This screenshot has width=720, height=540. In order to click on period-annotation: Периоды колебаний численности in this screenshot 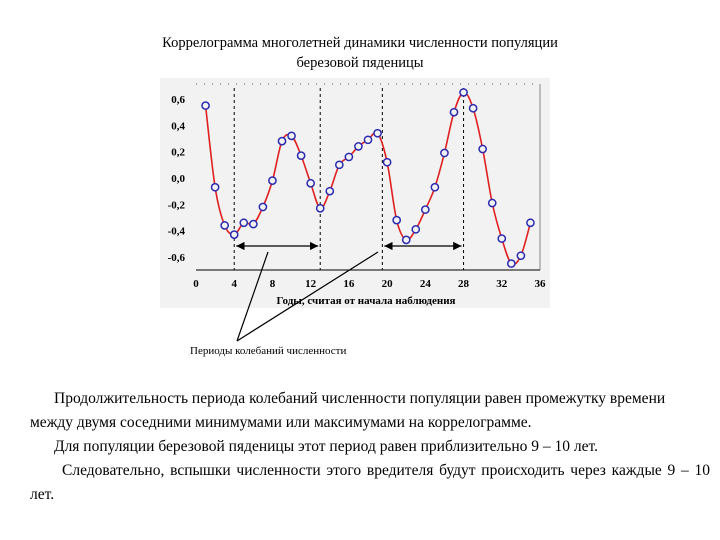, I will do `click(268, 351)`.